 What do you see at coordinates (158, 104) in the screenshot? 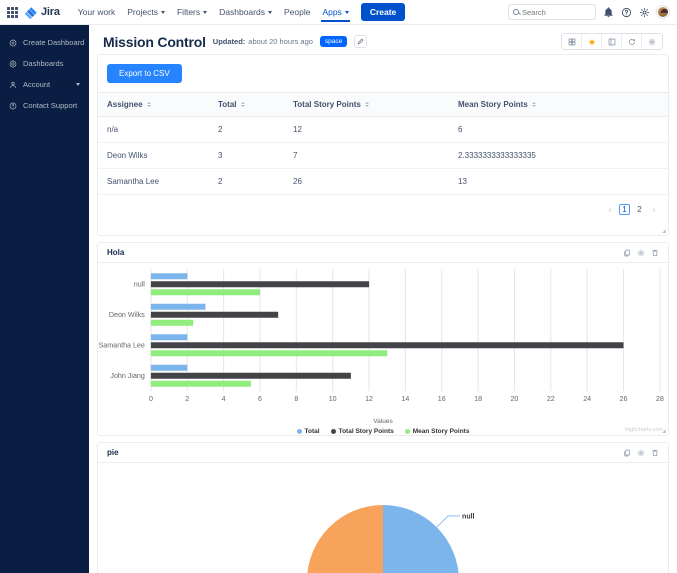
I see `column-header-assignee: Assignee` at bounding box center [158, 104].